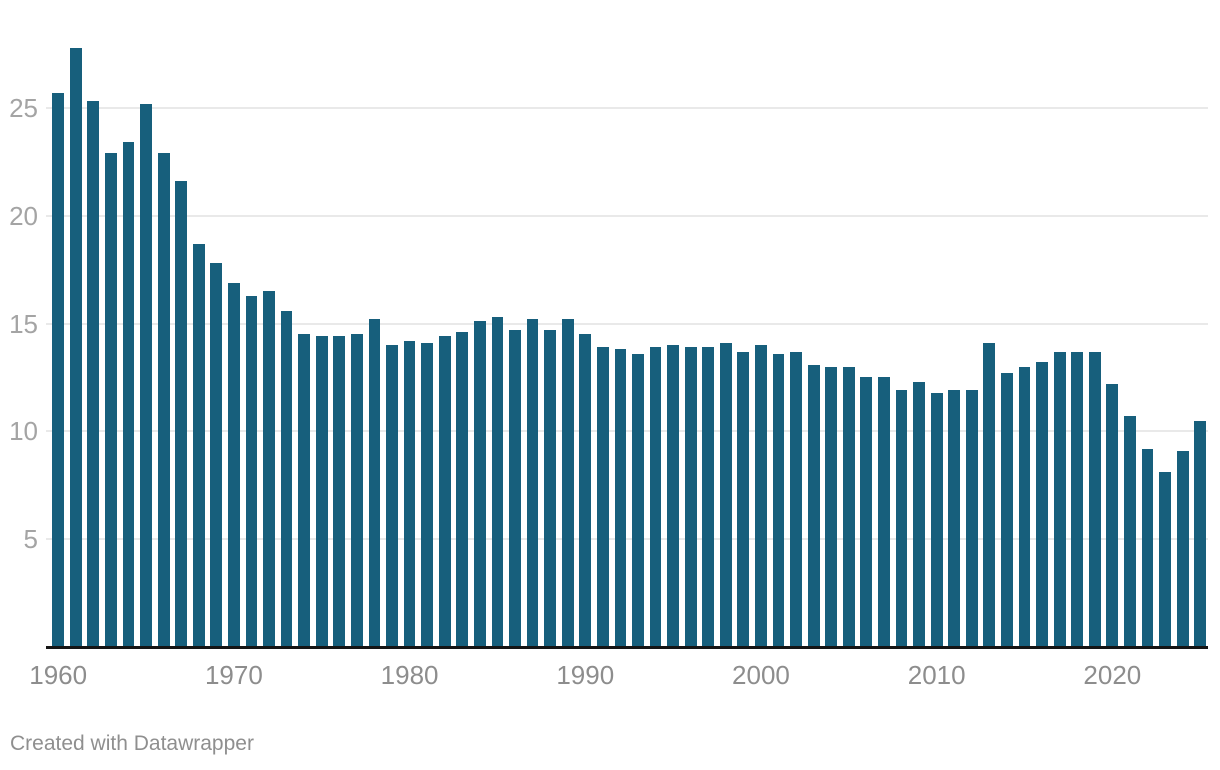 Image resolution: width=1220 pixels, height=770 pixels. What do you see at coordinates (567, 483) in the screenshot?
I see `bar-1989` at bounding box center [567, 483].